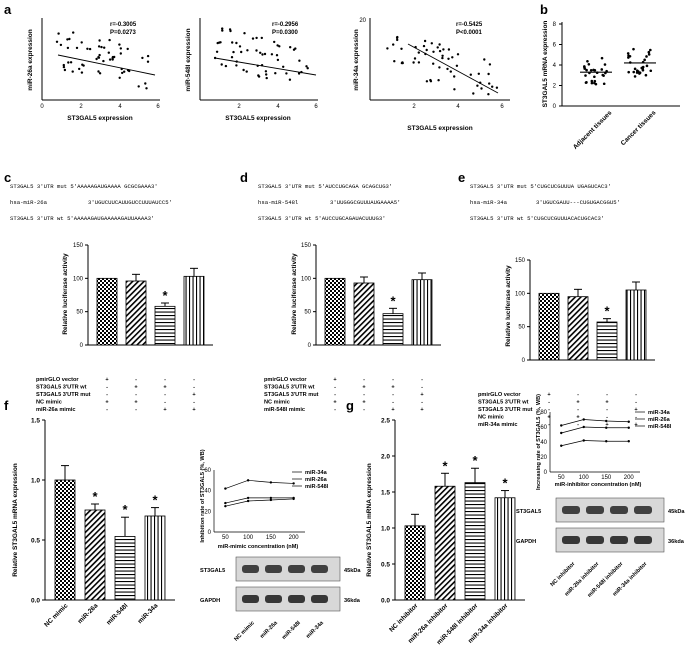 This screenshot has height=669, width=685. I want to click on inset-xtick: 100, so click(584, 478).